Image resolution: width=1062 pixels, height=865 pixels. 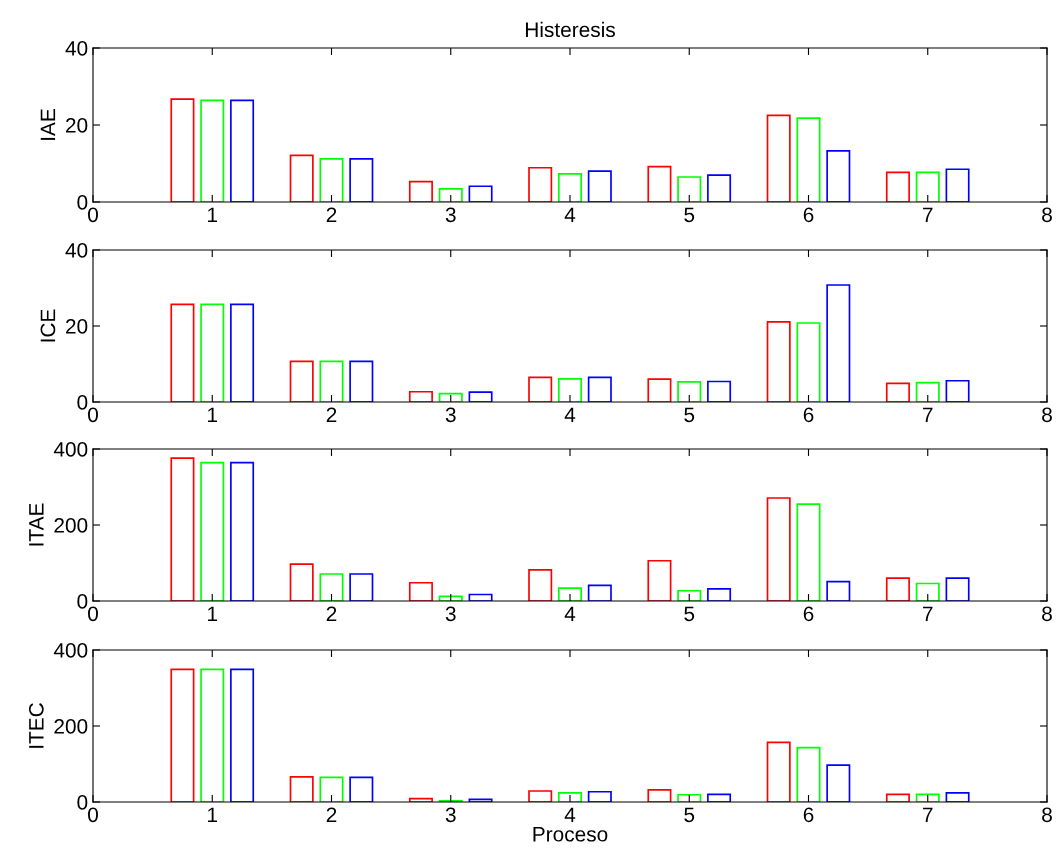 What do you see at coordinates (48, 124) in the screenshot?
I see `y-axis-title: IAE` at bounding box center [48, 124].